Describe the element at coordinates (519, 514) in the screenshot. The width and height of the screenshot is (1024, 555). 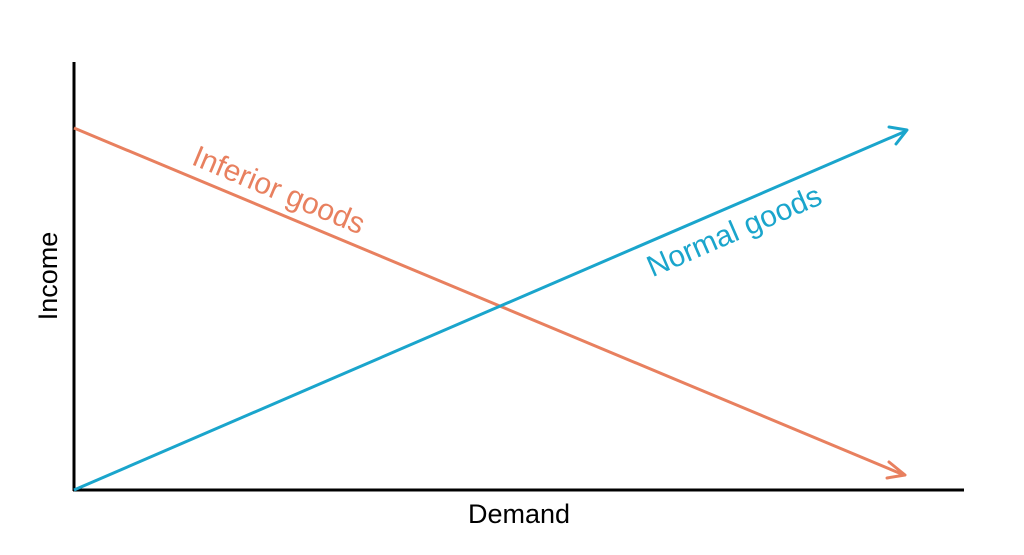
I see `x-axis-label: Demand` at that location.